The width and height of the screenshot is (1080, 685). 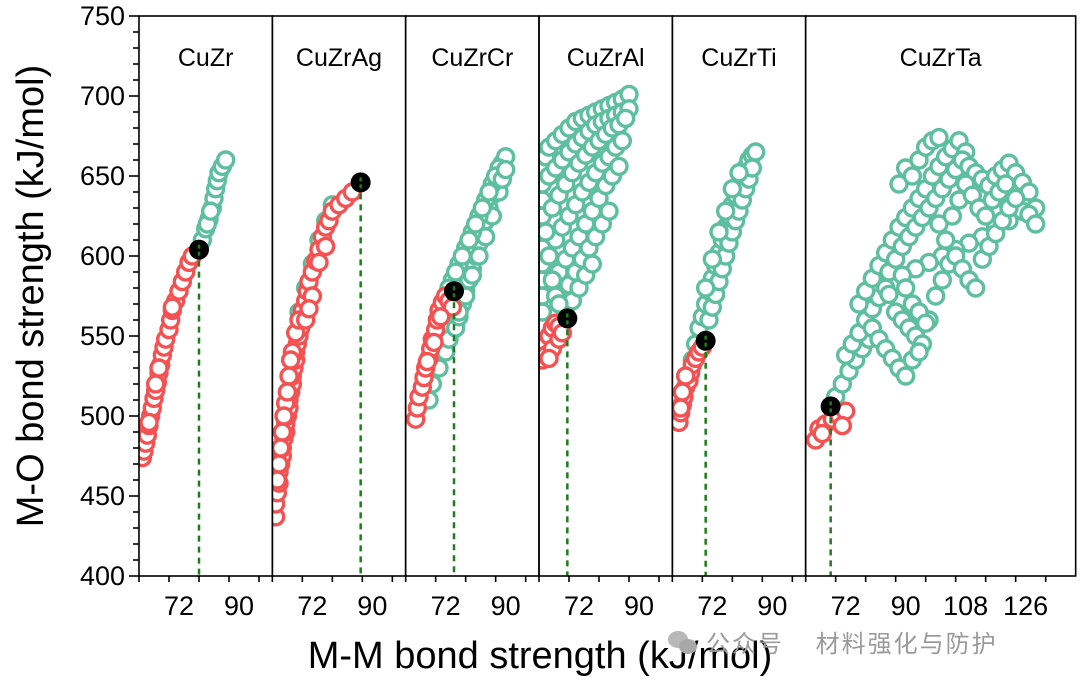 I want to click on panel-CuZrAl, so click(x=589, y=330).